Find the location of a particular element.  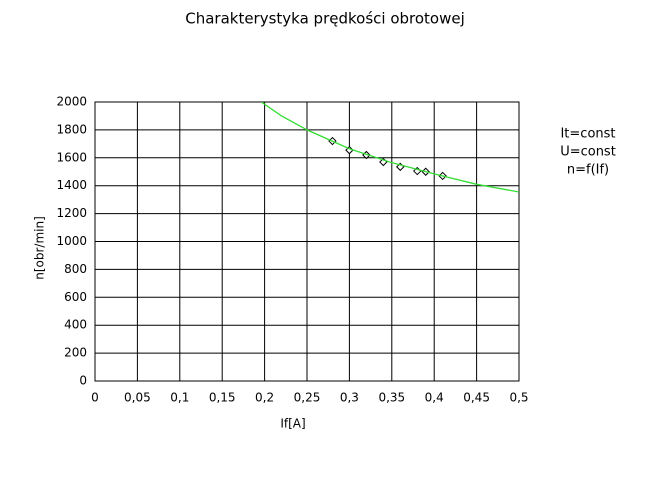

annotation: U=const is located at coordinates (588, 152).